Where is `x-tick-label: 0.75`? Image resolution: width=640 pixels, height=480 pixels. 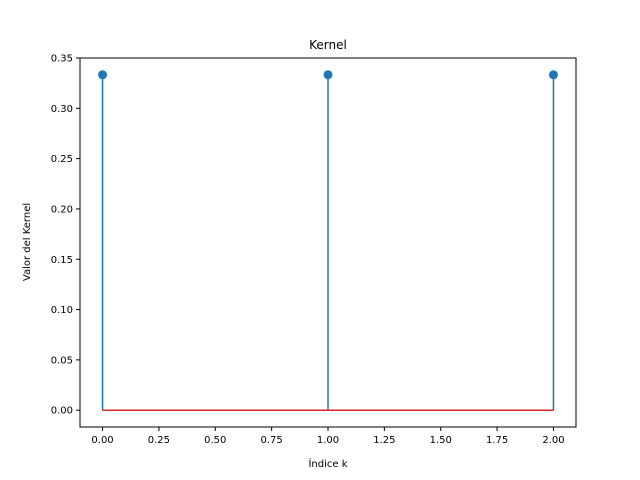
x-tick-label: 0.75 is located at coordinates (272, 440).